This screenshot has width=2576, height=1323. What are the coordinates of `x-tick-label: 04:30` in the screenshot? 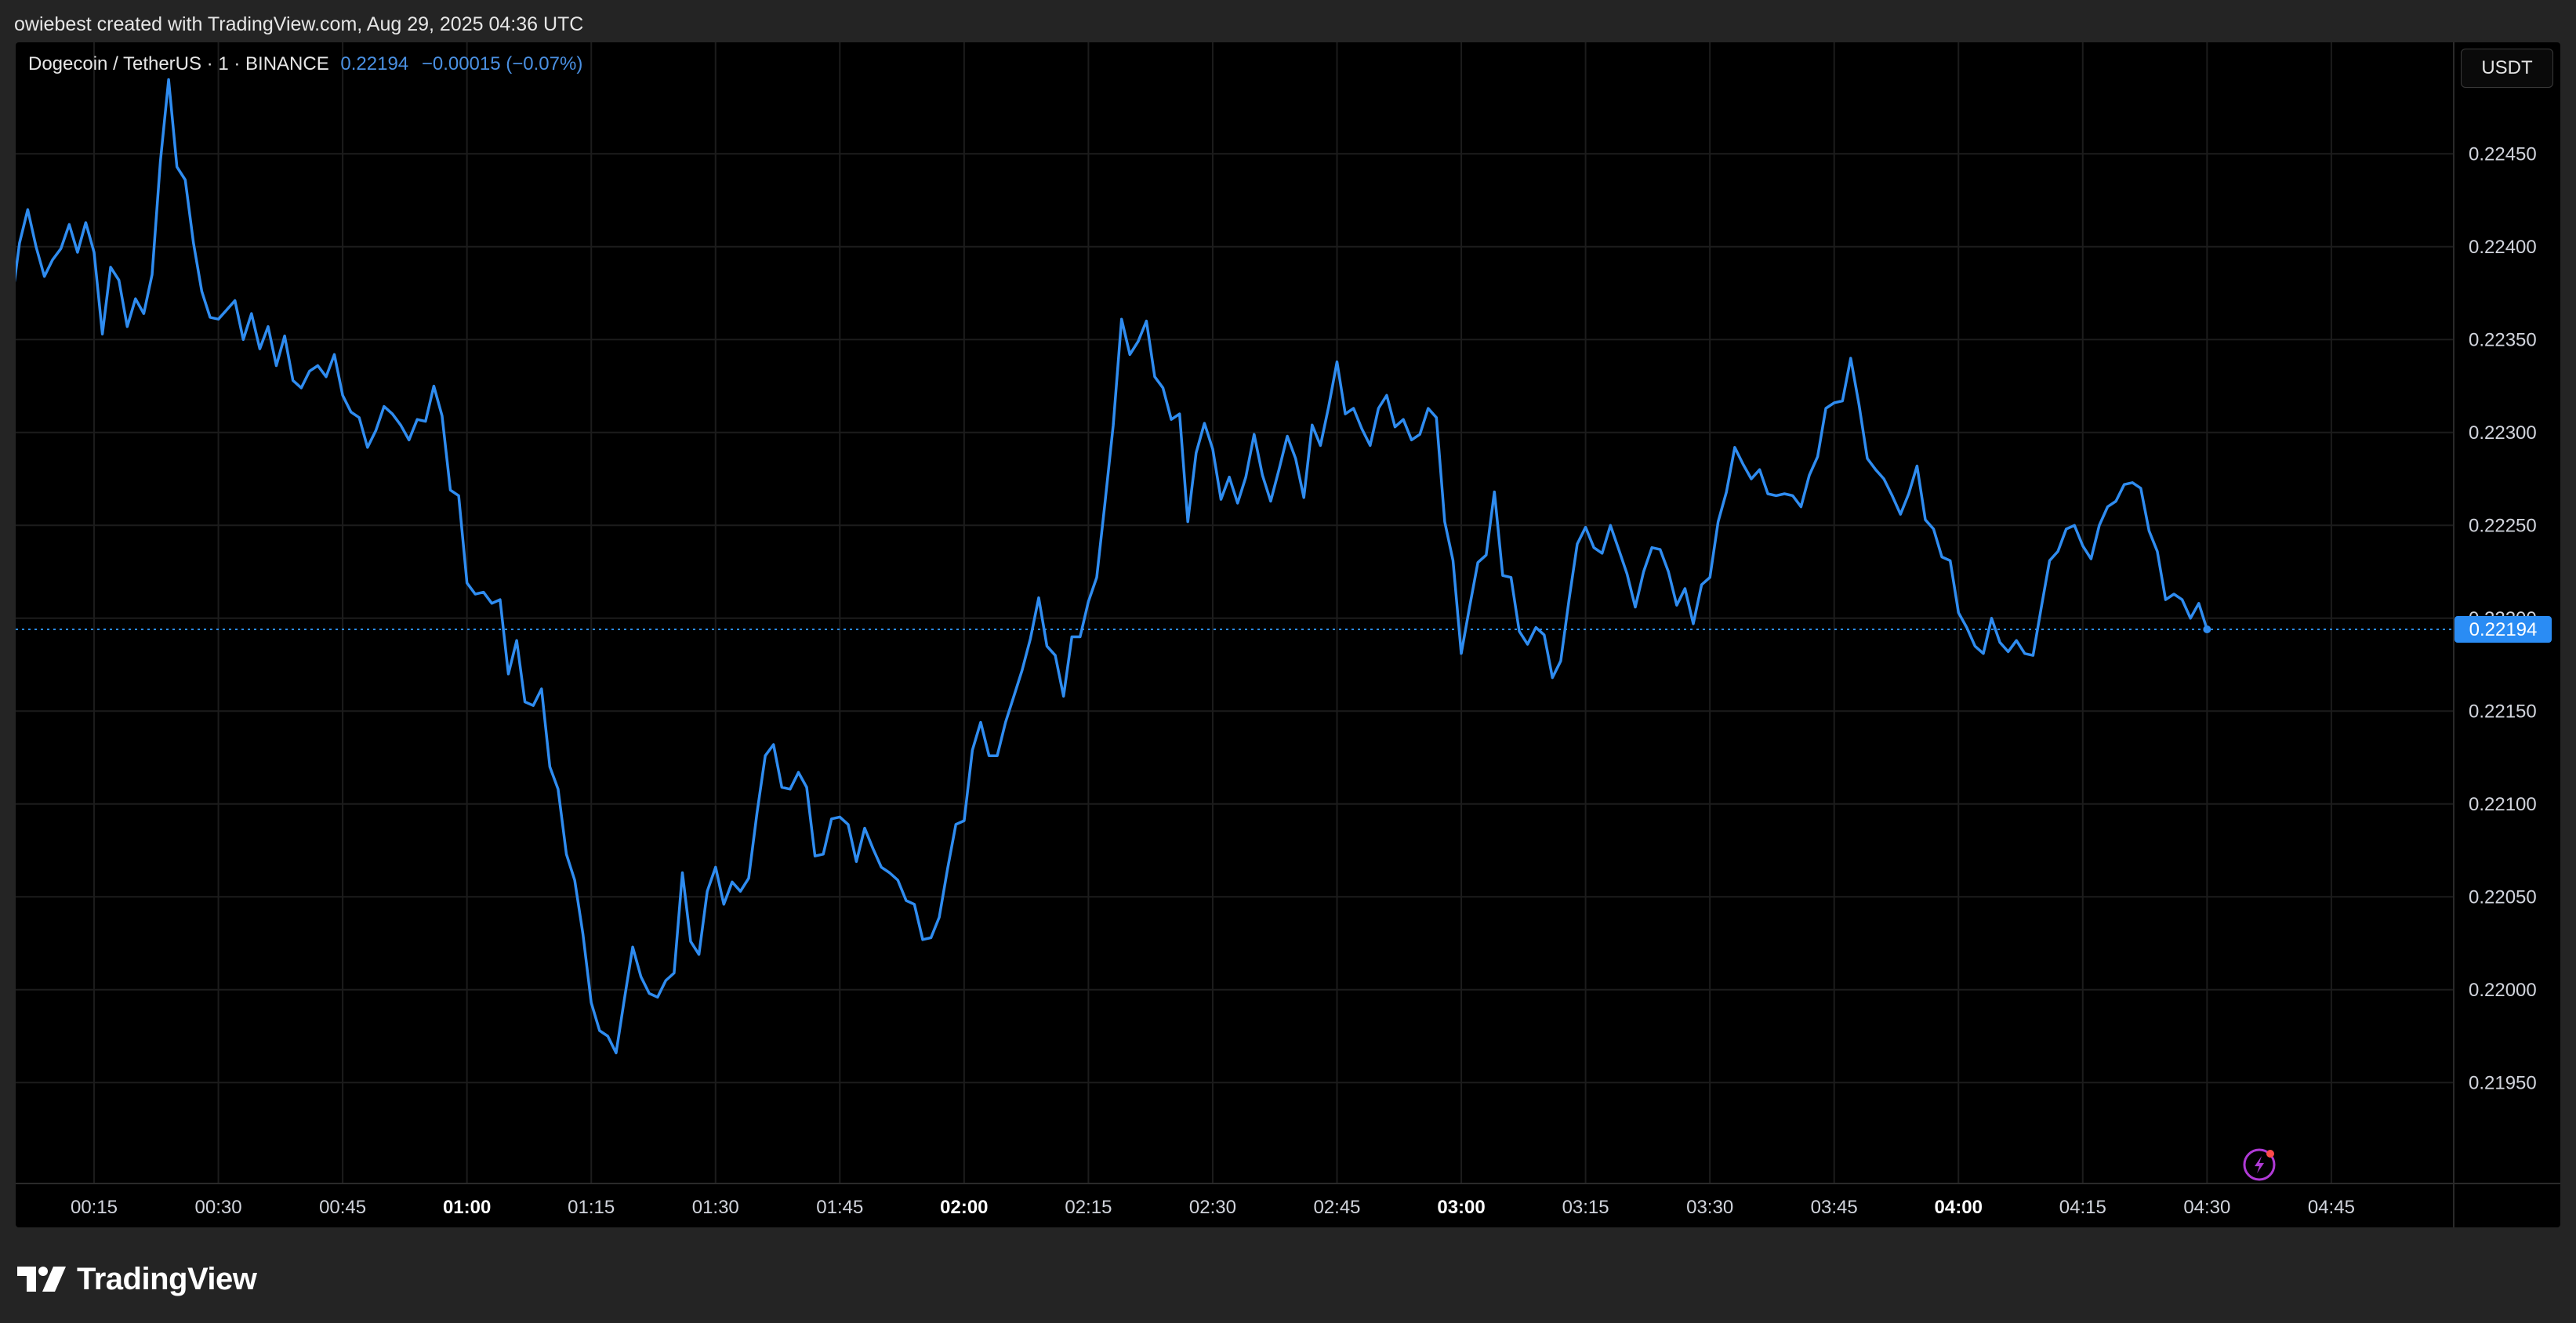 It's located at (2207, 1207).